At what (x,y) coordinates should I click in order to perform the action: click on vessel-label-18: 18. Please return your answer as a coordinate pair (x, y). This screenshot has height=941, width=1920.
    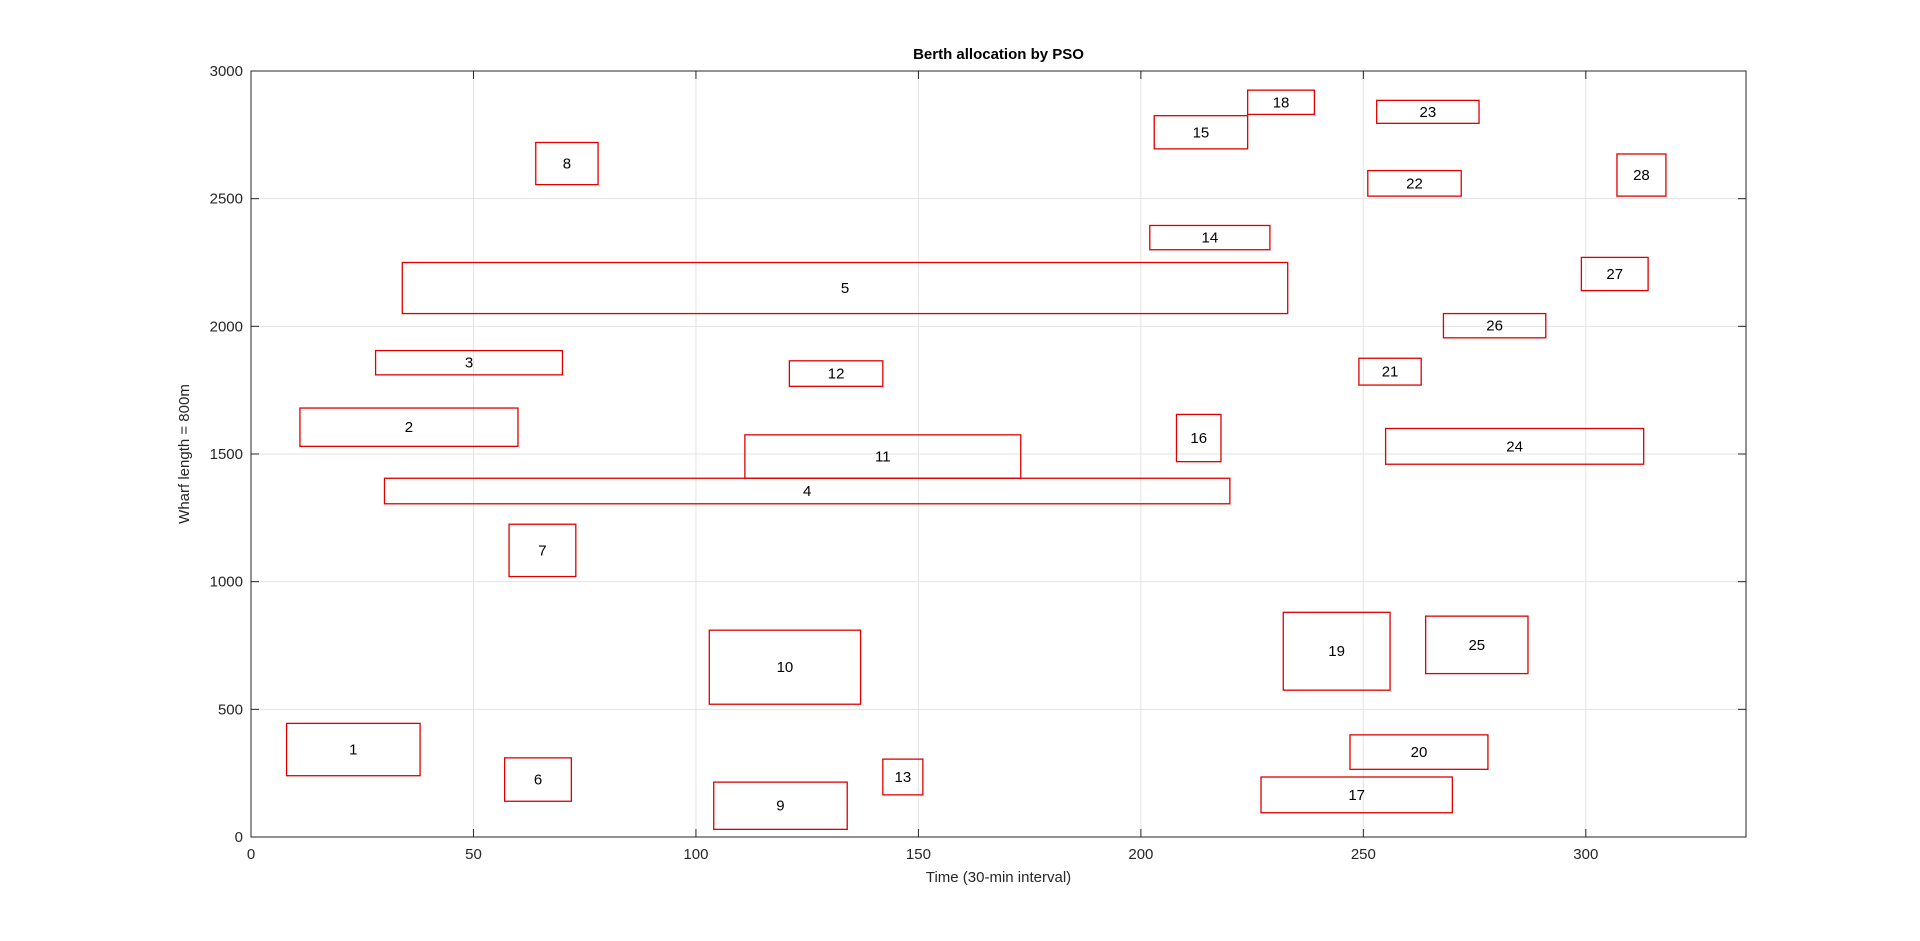
    Looking at the image, I should click on (1281, 102).